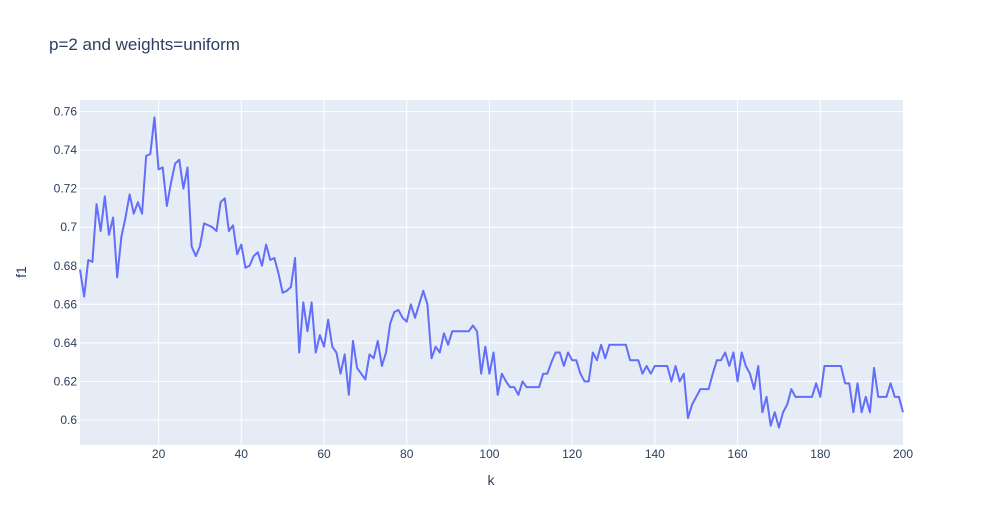 This screenshot has width=983, height=525. What do you see at coordinates (66, 189) in the screenshot?
I see `y-tick-label: 0.72` at bounding box center [66, 189].